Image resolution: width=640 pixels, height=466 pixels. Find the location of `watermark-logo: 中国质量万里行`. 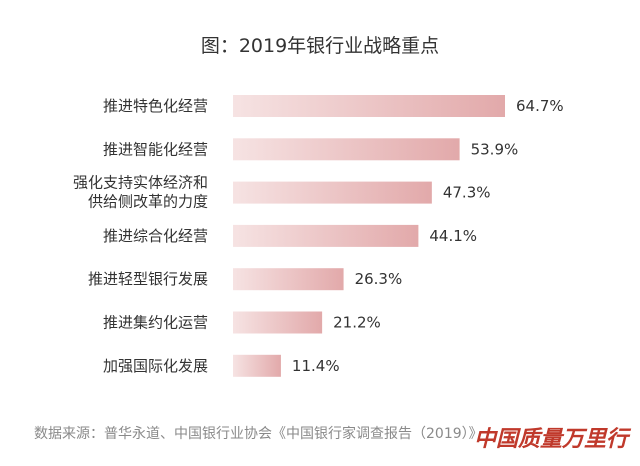

watermark-logo: 中国质量万里行 is located at coordinates (553, 439).